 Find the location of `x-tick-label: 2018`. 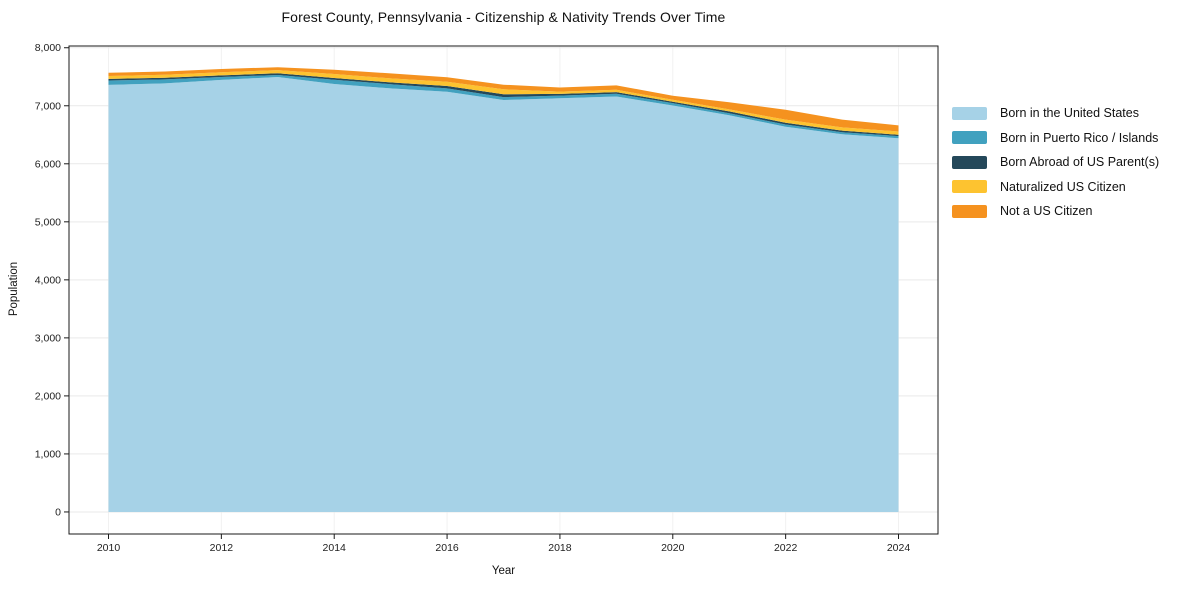

x-tick-label: 2018 is located at coordinates (560, 548).